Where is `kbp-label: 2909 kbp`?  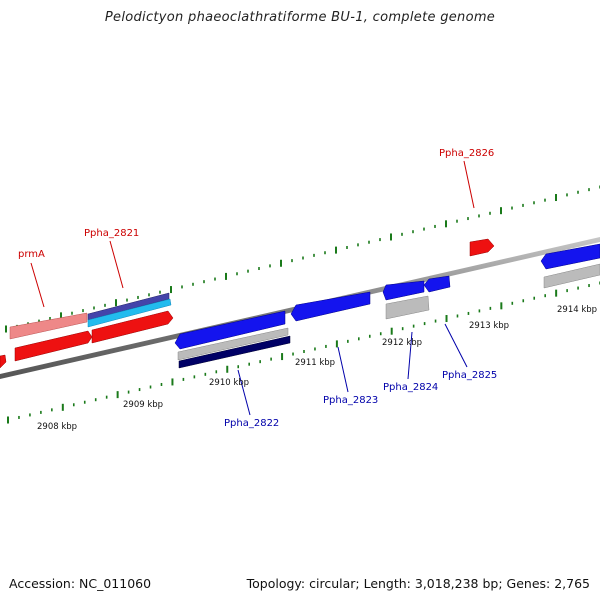 kbp-label: 2909 kbp is located at coordinates (143, 405).